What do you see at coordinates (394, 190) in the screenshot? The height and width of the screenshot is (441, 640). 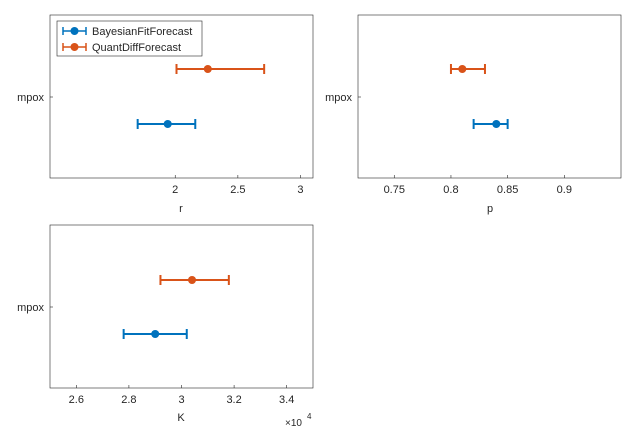 I see `x-tick-label: 0.75` at bounding box center [394, 190].